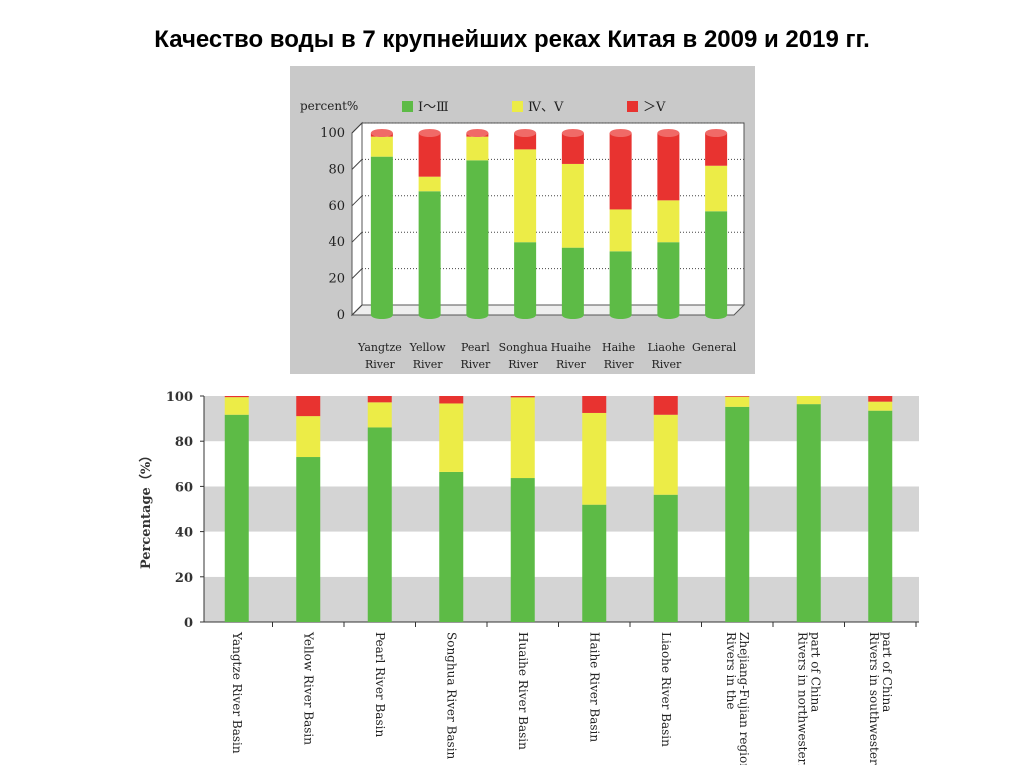 This screenshot has height=770, width=1024. What do you see at coordinates (380, 684) in the screenshot?
I see `x-tick-label: Pearl River Basin` at bounding box center [380, 684].